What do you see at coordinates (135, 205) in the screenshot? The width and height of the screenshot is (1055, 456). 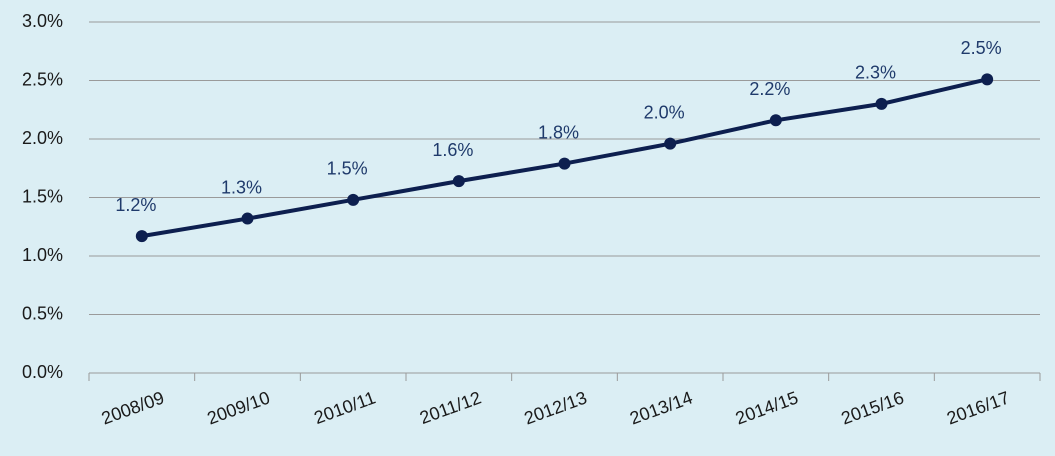 I see `value-label: 1.2%` at bounding box center [135, 205].